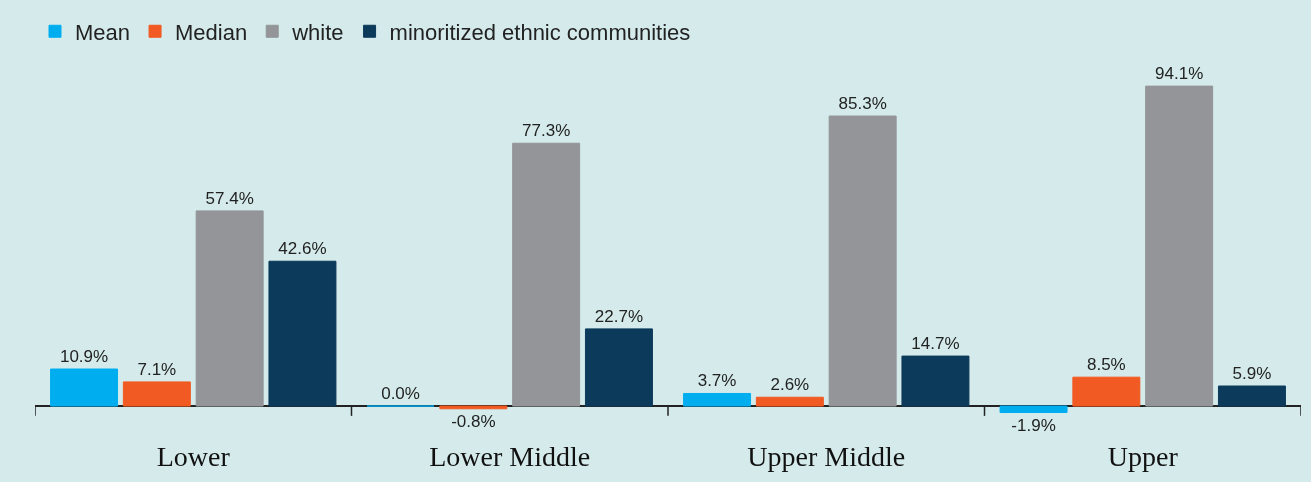 The height and width of the screenshot is (482, 1311). I want to click on data-label: 94.1%, so click(1179, 74).